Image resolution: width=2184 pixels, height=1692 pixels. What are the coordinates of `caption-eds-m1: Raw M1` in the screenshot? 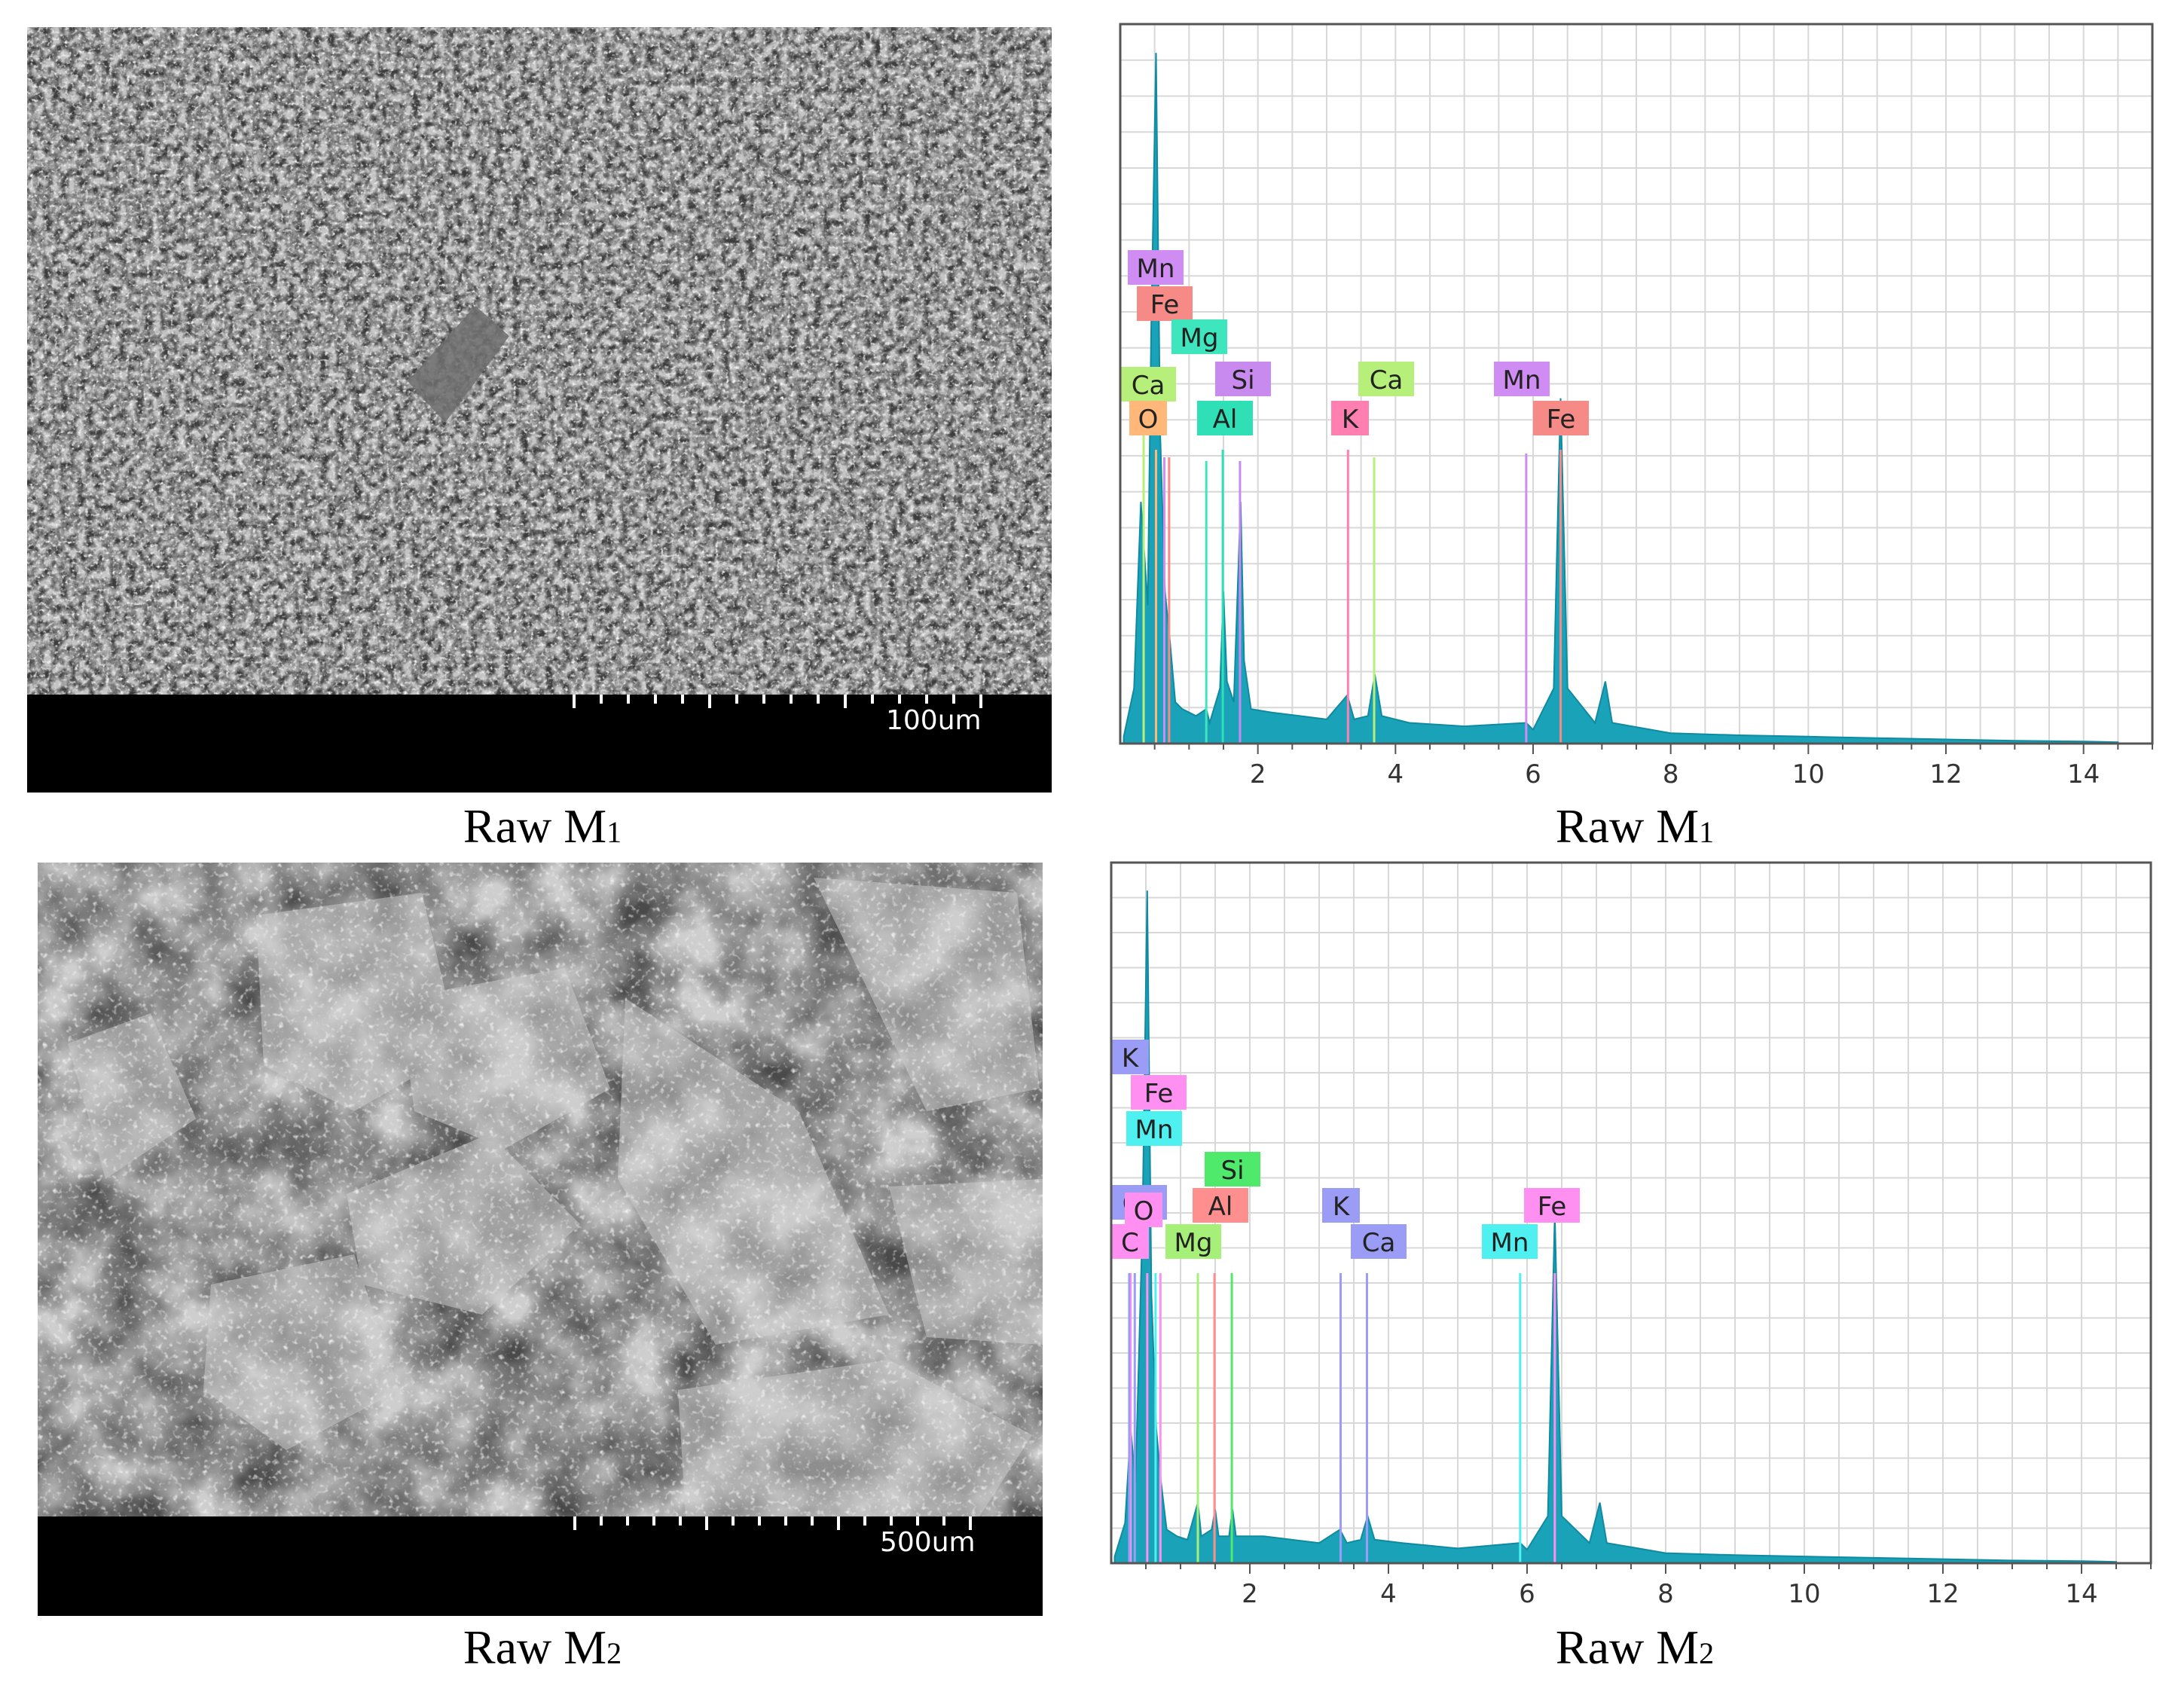 It's located at (1635, 826).